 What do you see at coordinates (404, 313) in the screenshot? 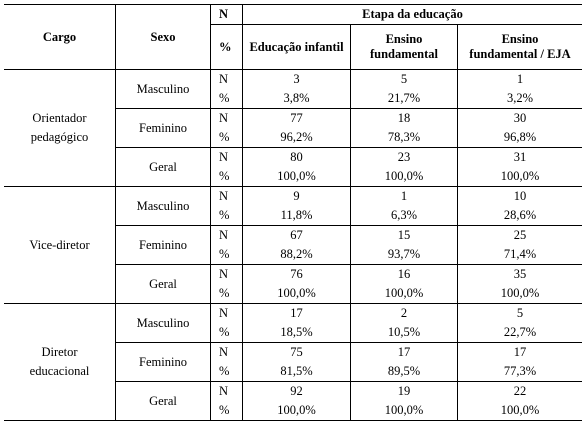
I see `value-cell: 2` at bounding box center [404, 313].